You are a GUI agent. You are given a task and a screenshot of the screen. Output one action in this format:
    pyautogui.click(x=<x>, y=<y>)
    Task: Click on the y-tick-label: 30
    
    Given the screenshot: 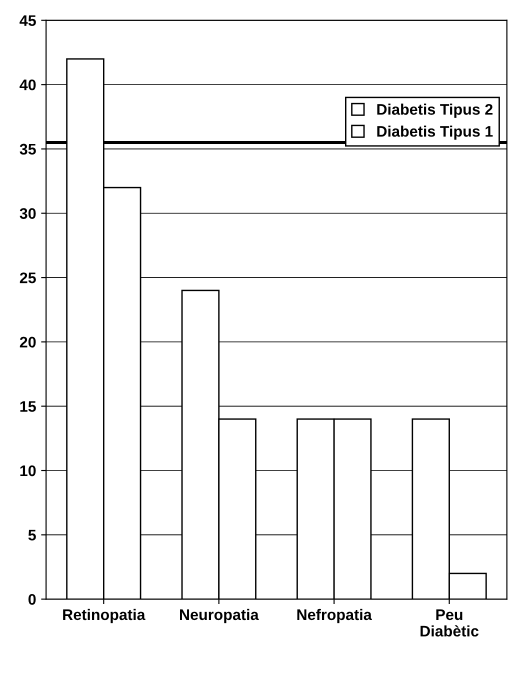 What is the action you would take?
    pyautogui.click(x=28, y=213)
    